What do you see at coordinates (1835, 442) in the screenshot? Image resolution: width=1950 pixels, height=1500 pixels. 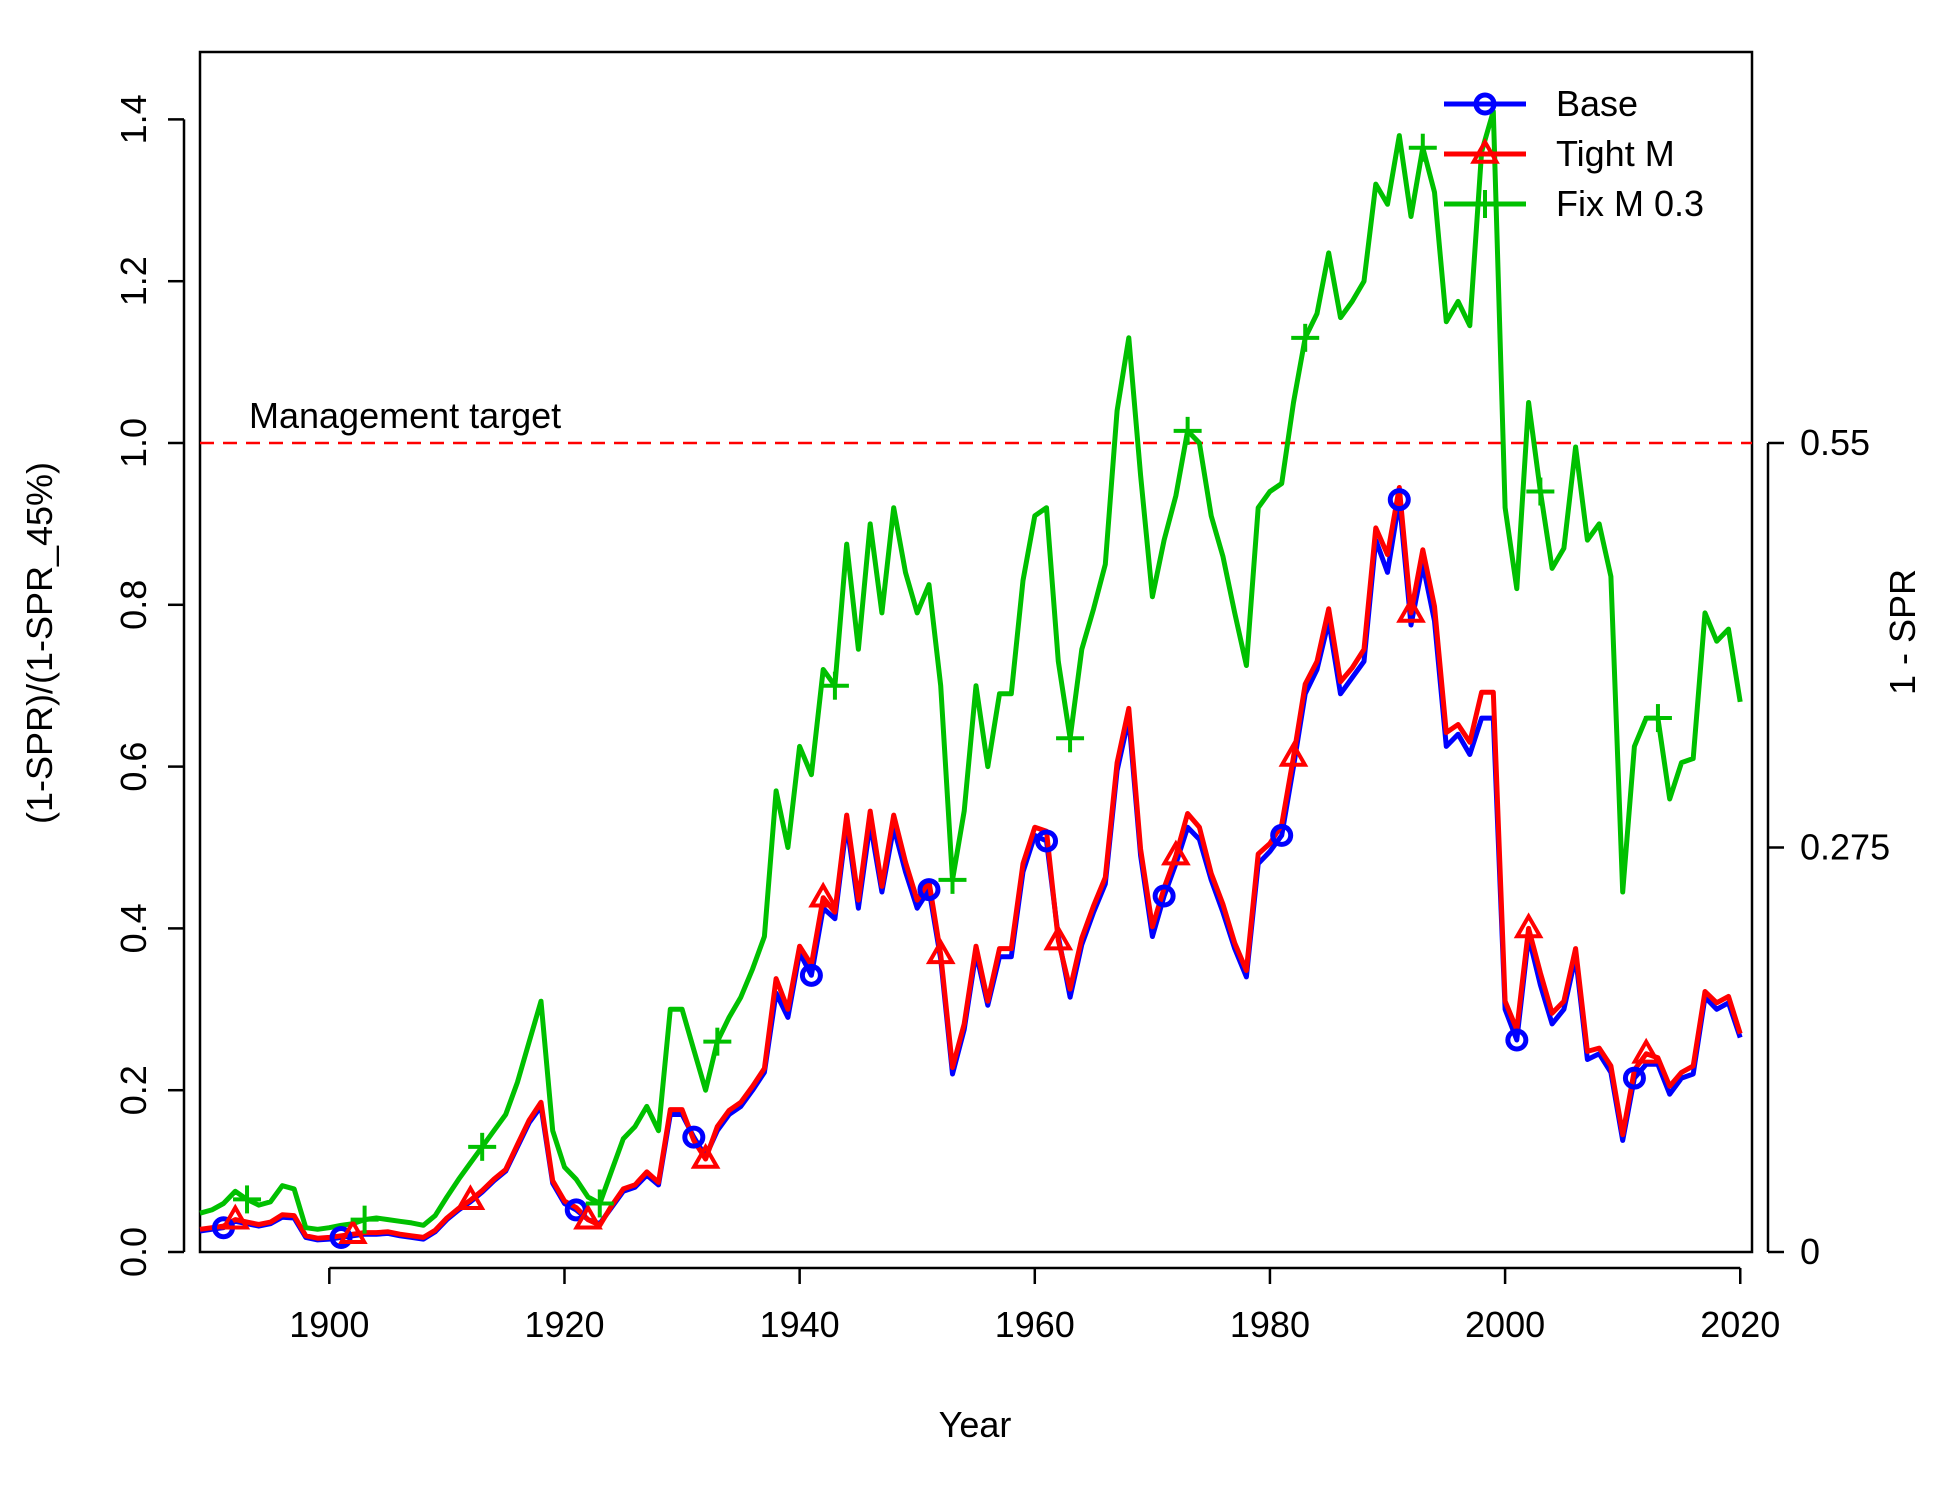 I see `y2-tick-label: 0.55` at bounding box center [1835, 442].